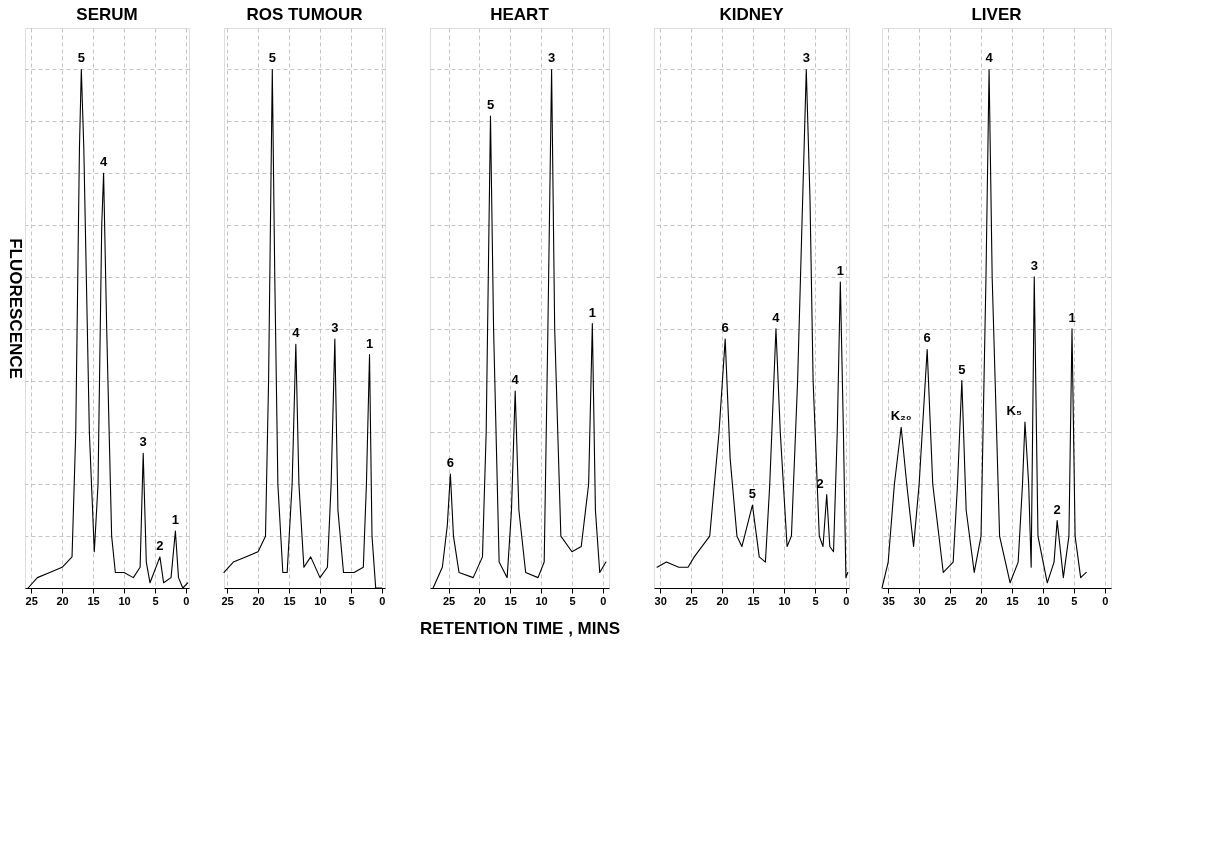 Image resolution: width=1230 pixels, height=848 pixels. What do you see at coordinates (996, 14) in the screenshot?
I see `chart-title: LIVER` at bounding box center [996, 14].